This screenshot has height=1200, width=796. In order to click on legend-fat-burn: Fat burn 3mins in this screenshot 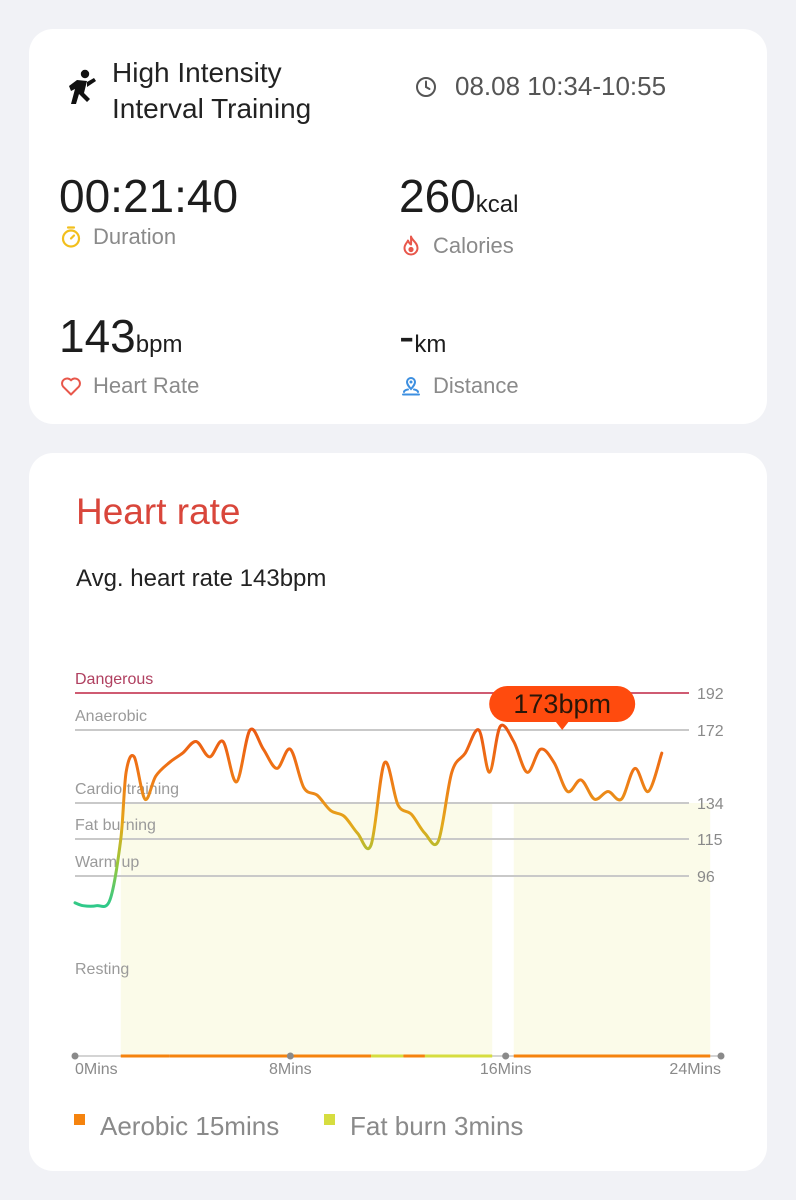, I will do `click(423, 1126)`.